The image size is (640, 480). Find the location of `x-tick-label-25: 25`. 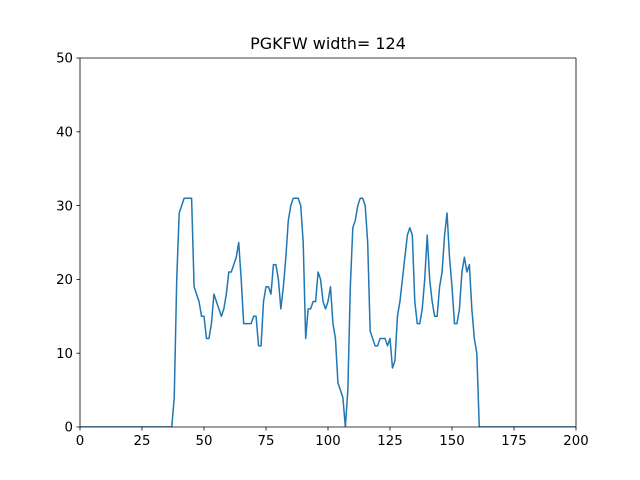

x-tick-label-25: 25 is located at coordinates (142, 441).